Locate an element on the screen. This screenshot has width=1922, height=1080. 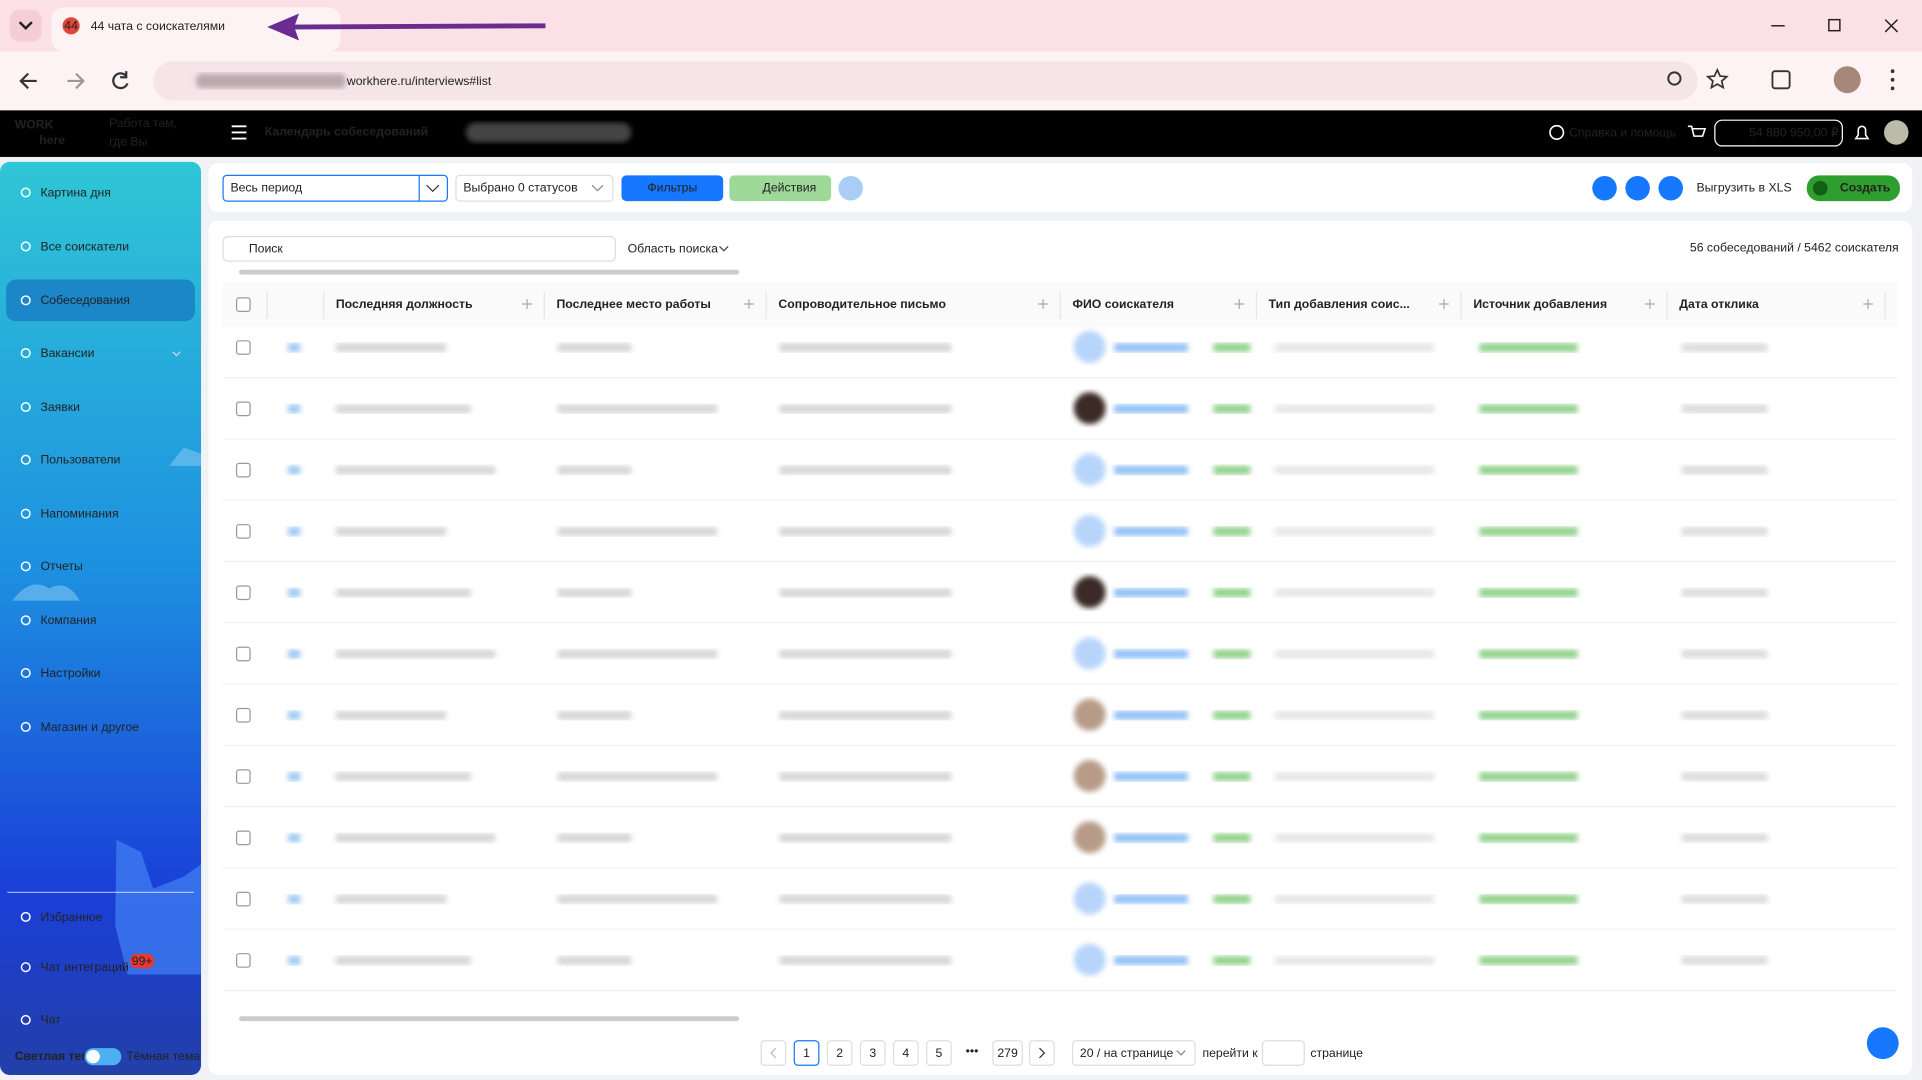
nav-item: Заявки is located at coordinates (60, 407).